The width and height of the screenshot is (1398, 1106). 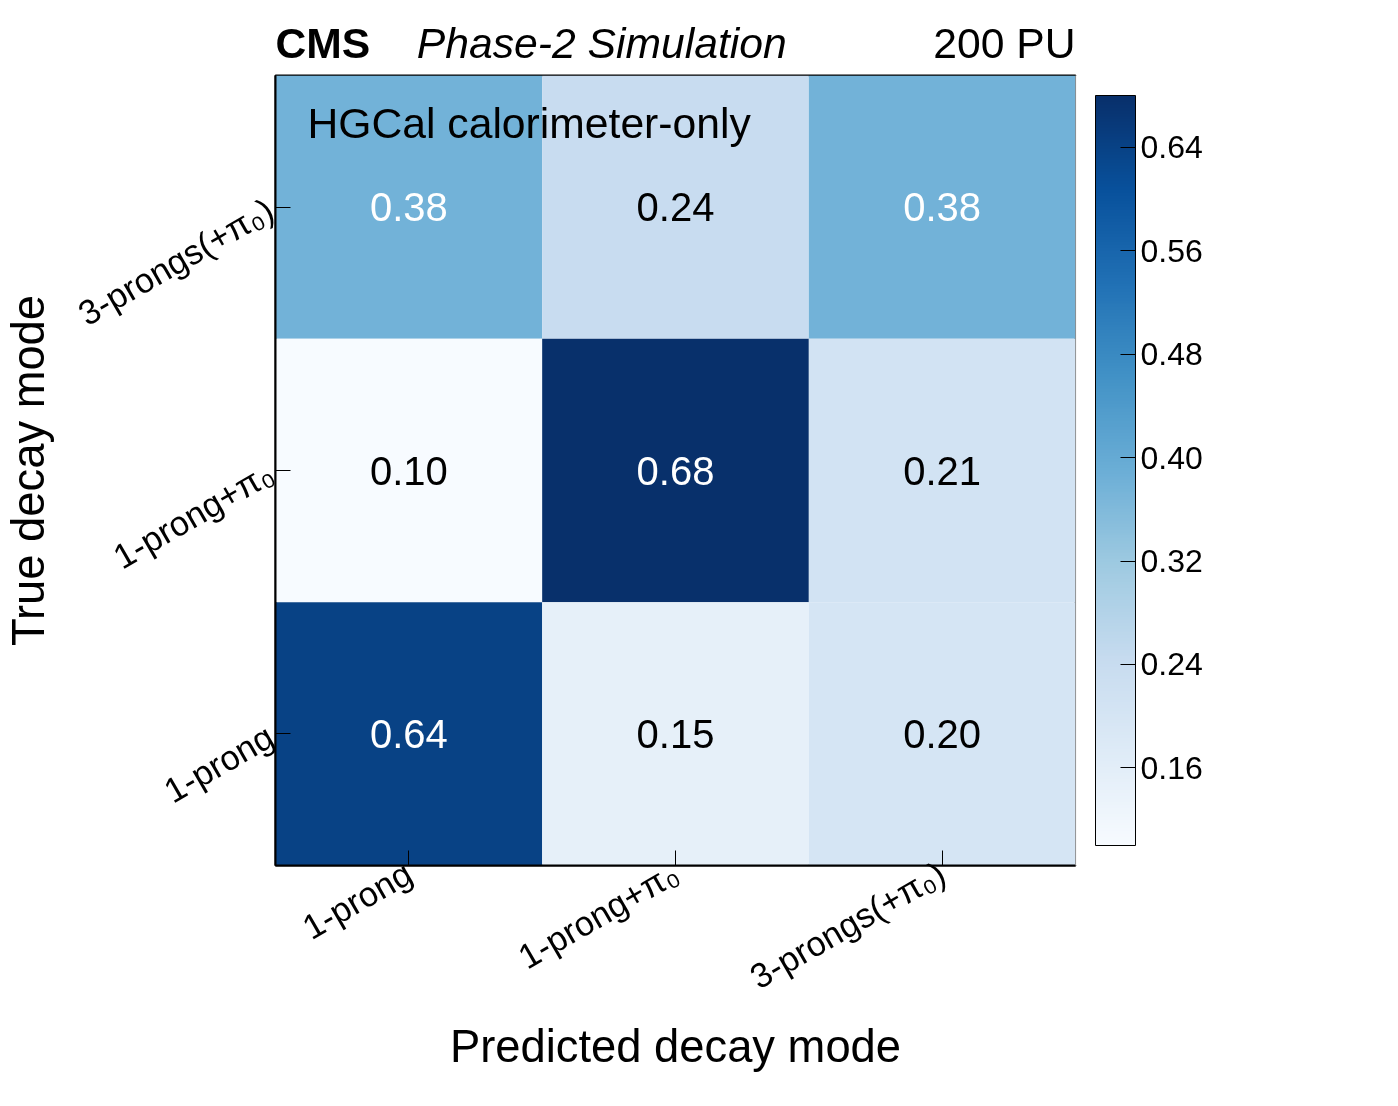 What do you see at coordinates (1171, 767) in the screenshot?
I see `color-bar-label: 0.16` at bounding box center [1171, 767].